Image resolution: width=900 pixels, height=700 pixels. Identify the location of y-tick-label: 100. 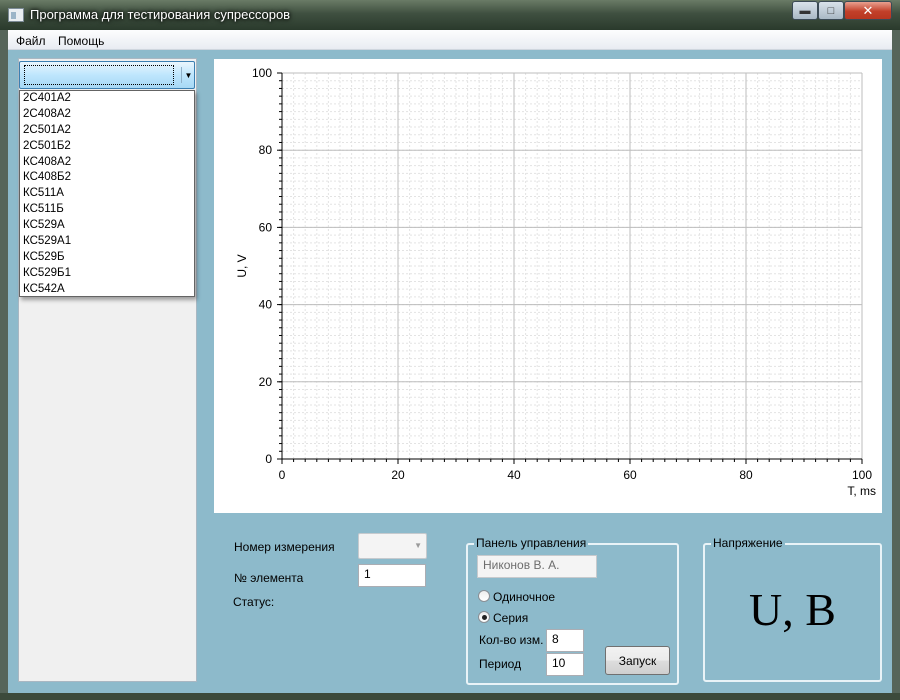
(262, 73).